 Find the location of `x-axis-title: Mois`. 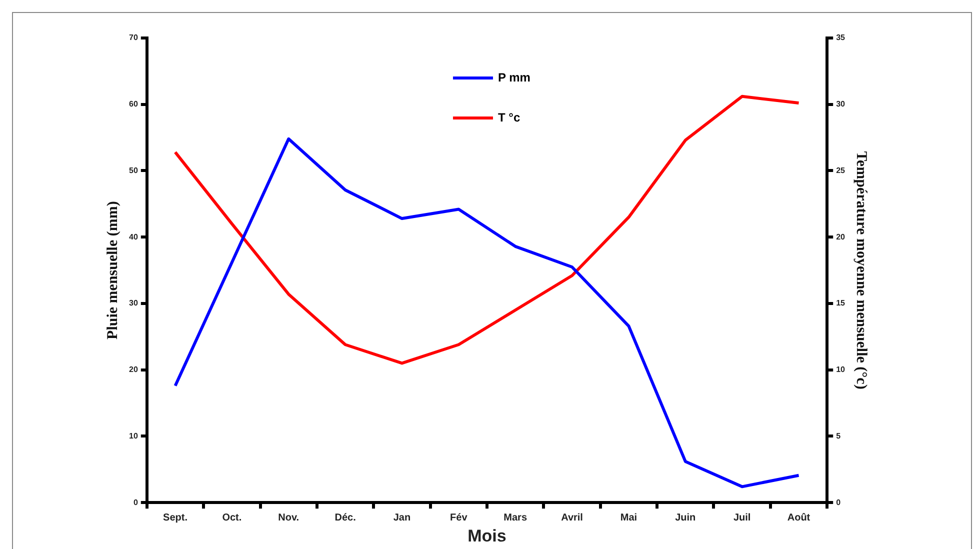

x-axis-title: Mois is located at coordinates (487, 536).